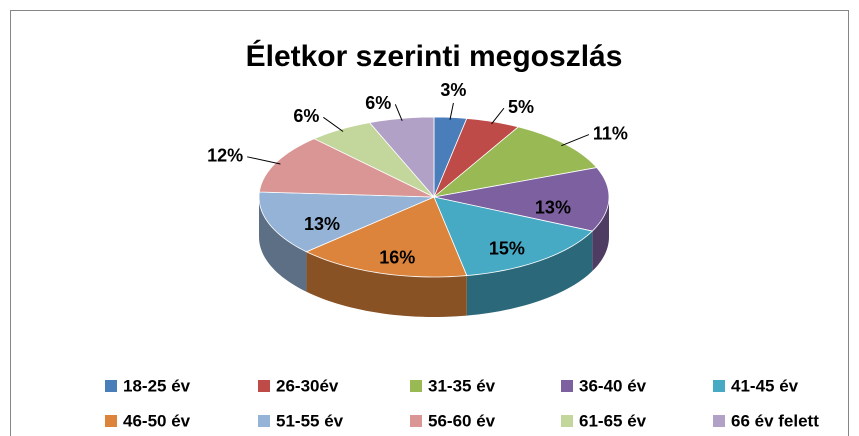 This screenshot has width=859, height=436. I want to click on data-label: 11%, so click(610, 133).